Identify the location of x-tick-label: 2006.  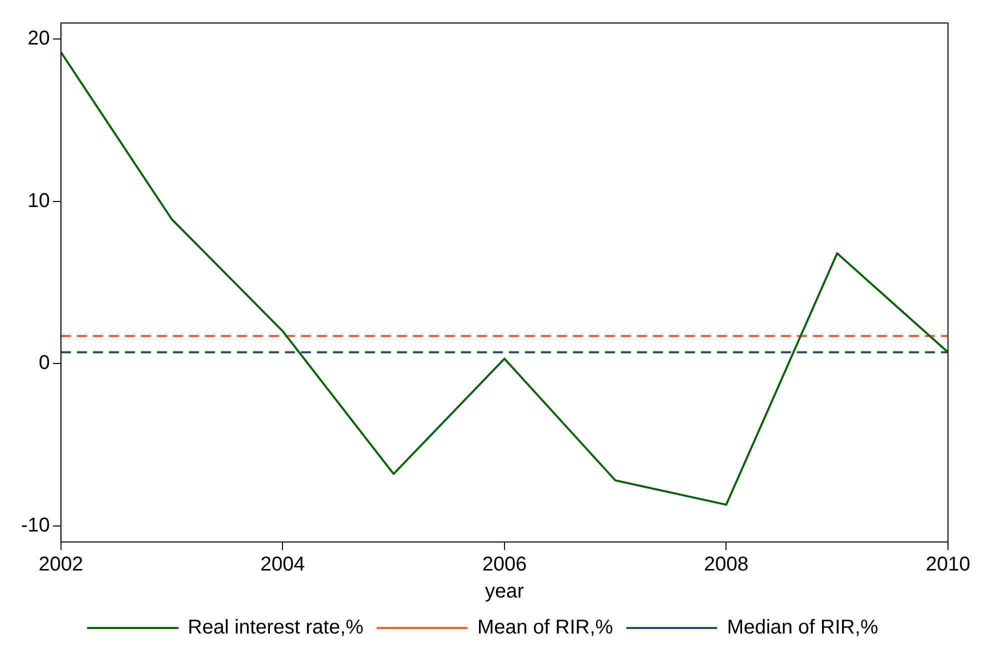
(504, 565).